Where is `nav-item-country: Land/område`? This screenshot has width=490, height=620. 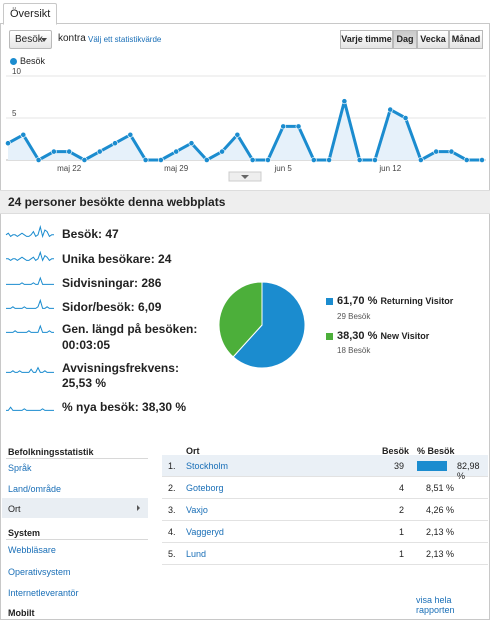
nav-item-country: Land/område is located at coordinates (35, 489).